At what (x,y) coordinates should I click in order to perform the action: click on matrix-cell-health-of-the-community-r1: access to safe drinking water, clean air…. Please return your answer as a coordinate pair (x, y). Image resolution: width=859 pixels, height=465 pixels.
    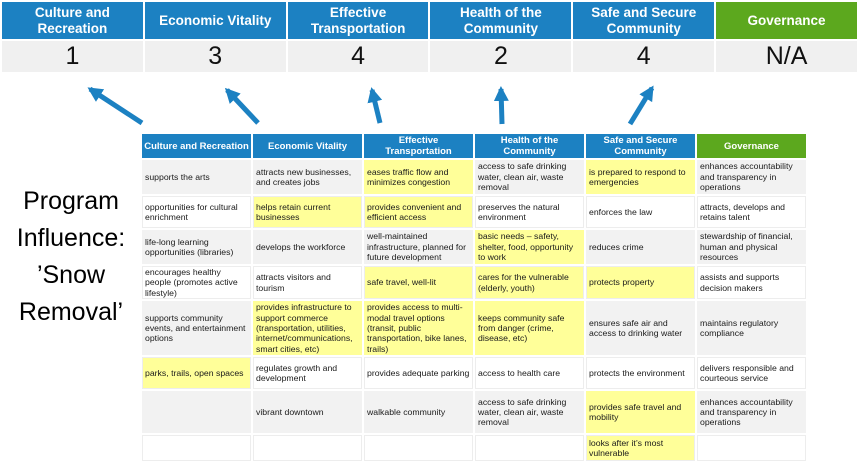
    Looking at the image, I should click on (529, 177).